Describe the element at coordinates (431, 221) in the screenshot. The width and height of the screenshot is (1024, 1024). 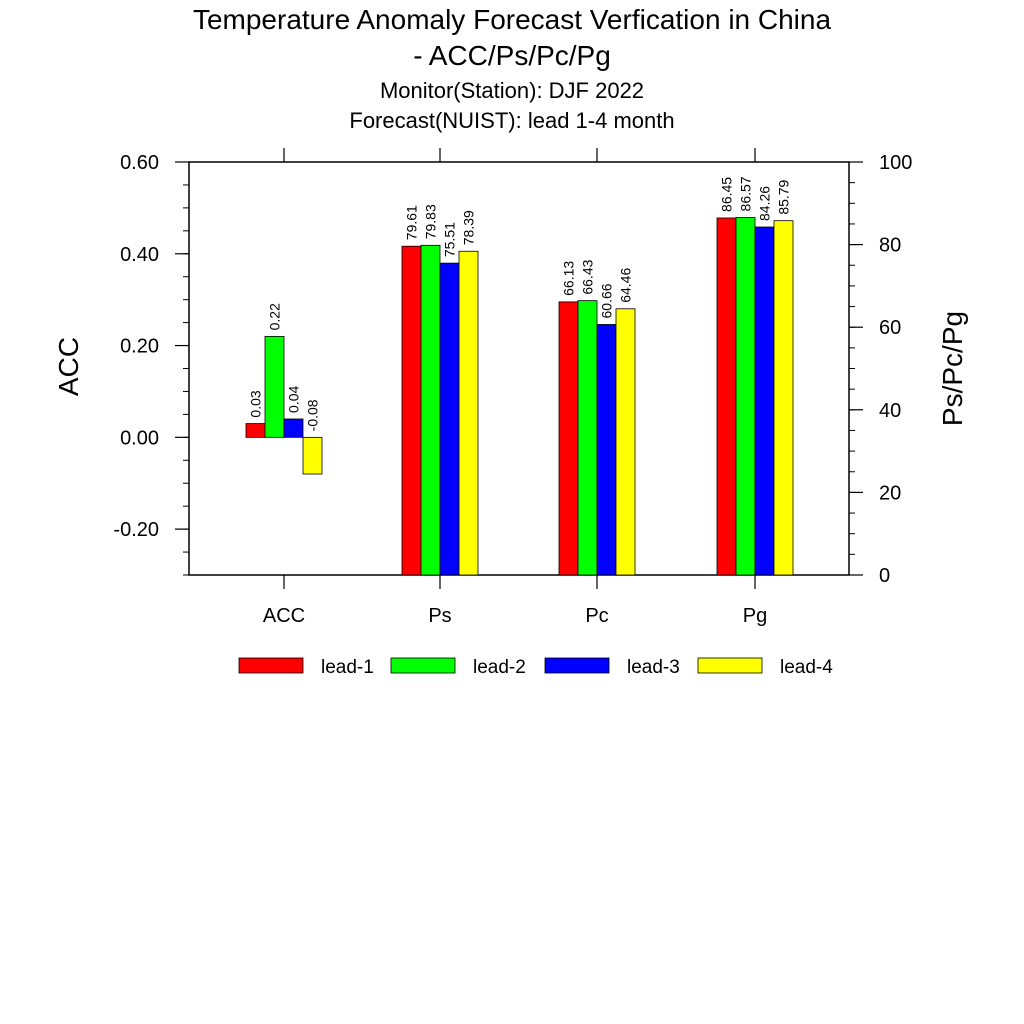
I see `data-label: 79.83` at that location.